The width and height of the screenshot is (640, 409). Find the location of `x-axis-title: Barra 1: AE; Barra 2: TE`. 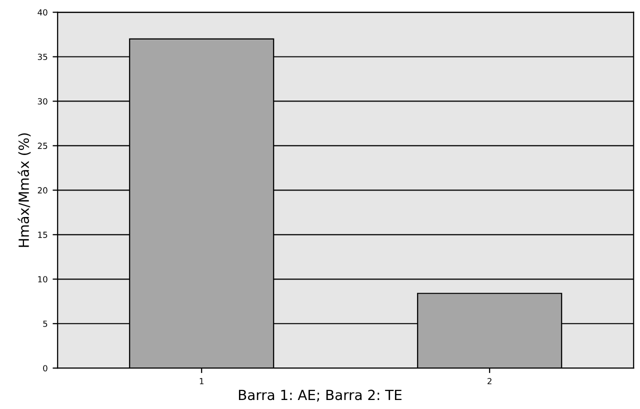

x-axis-title: Barra 1: AE; Barra 2: TE is located at coordinates (320, 396).